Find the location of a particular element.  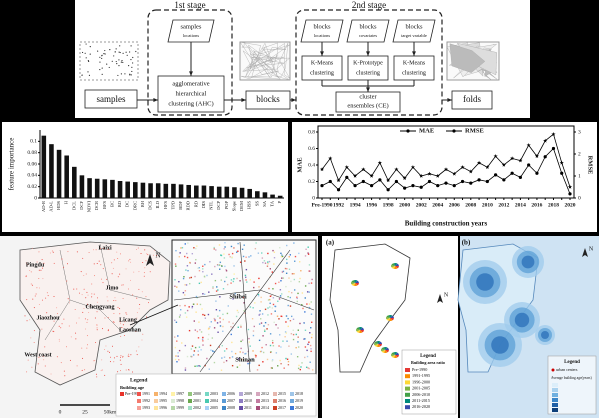

label: covariates is located at coordinates (368, 35).